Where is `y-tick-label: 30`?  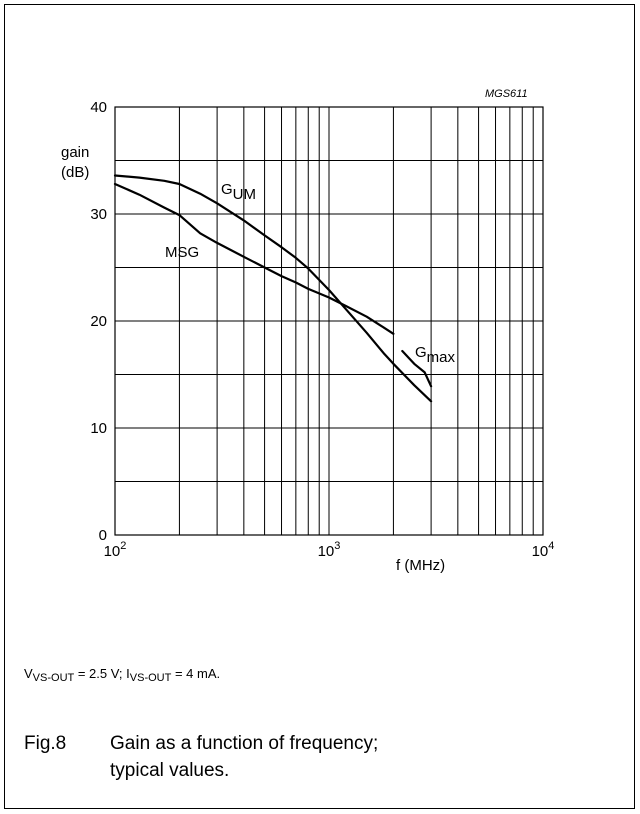 y-tick-label: 30 is located at coordinates (98, 214).